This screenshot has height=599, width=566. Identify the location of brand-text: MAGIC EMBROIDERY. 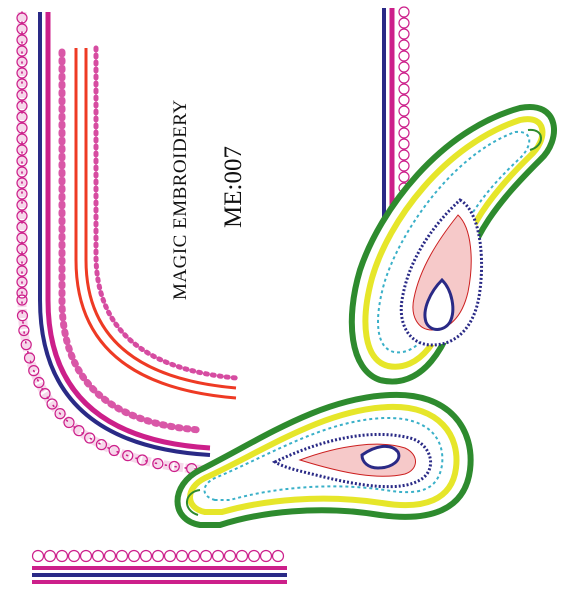
(180, 199).